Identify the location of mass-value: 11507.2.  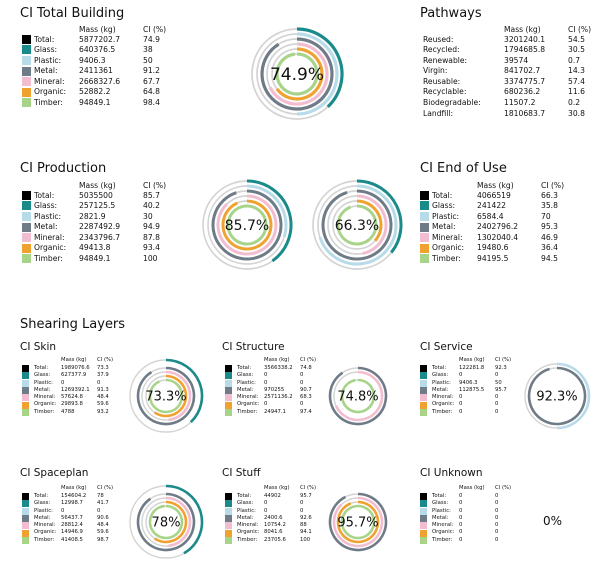
(520, 103).